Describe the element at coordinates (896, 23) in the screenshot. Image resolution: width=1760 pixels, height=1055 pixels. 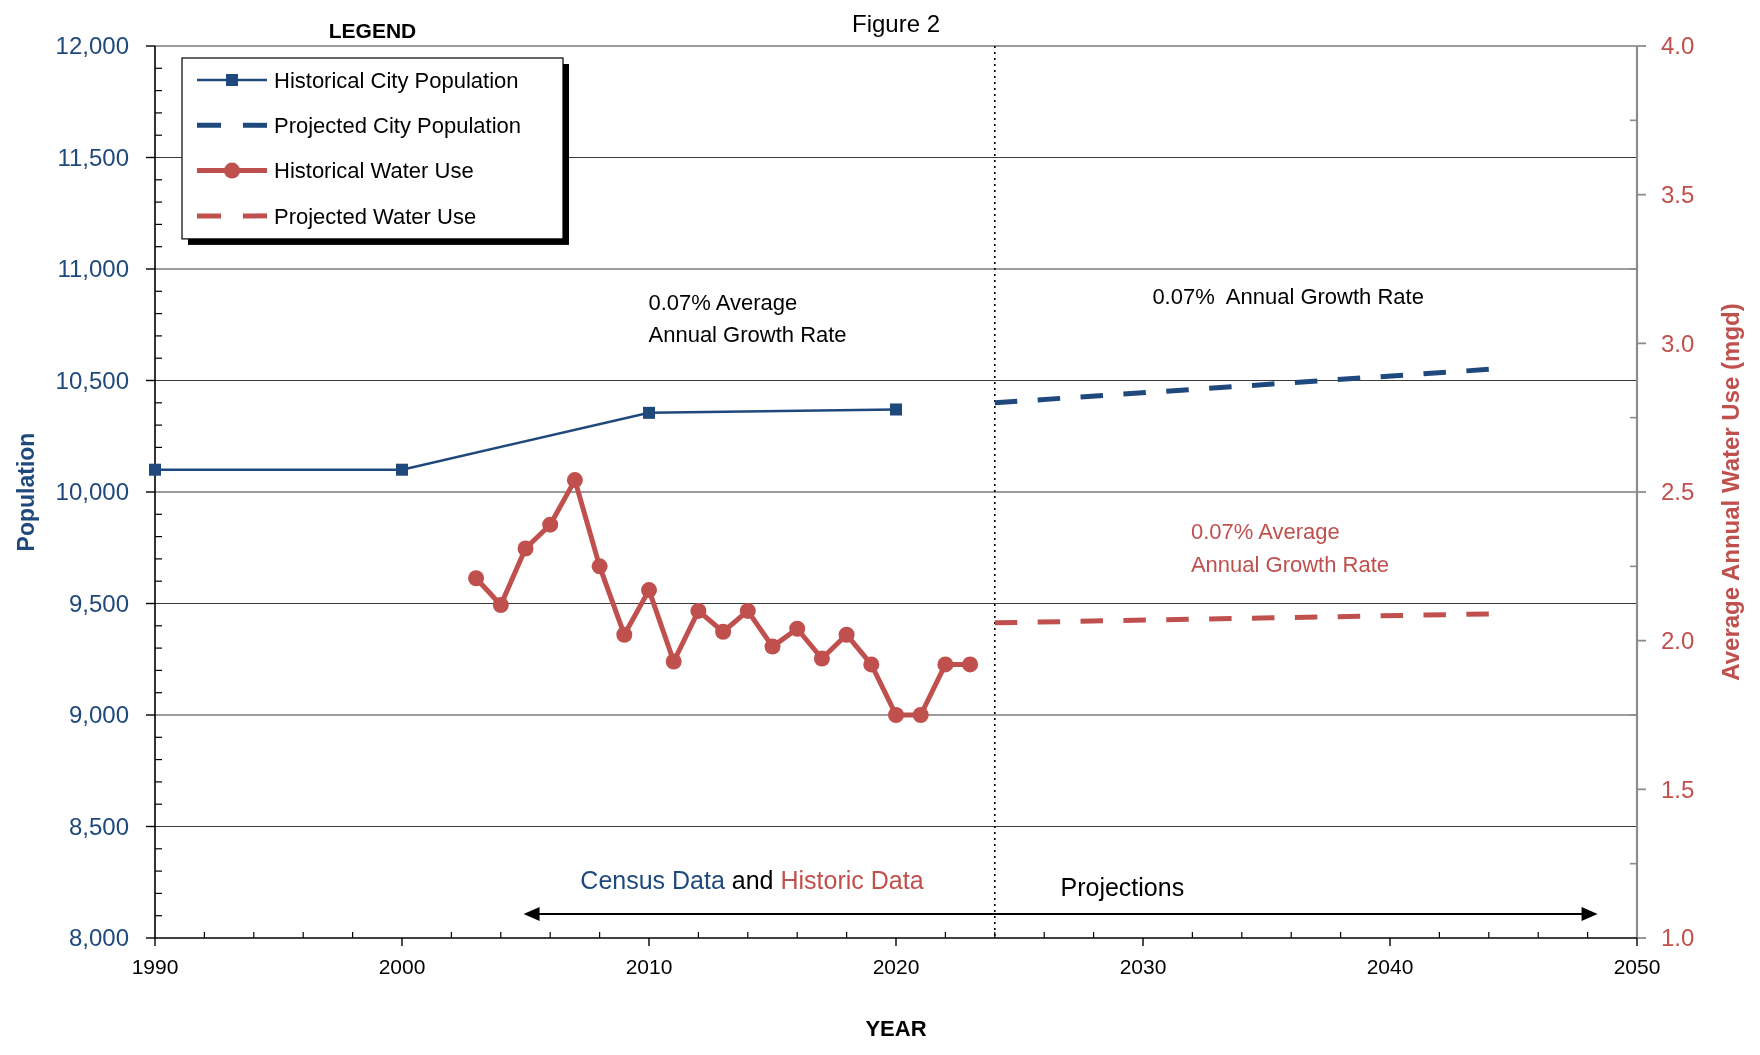
I see `chart-title: Figure 2` at that location.